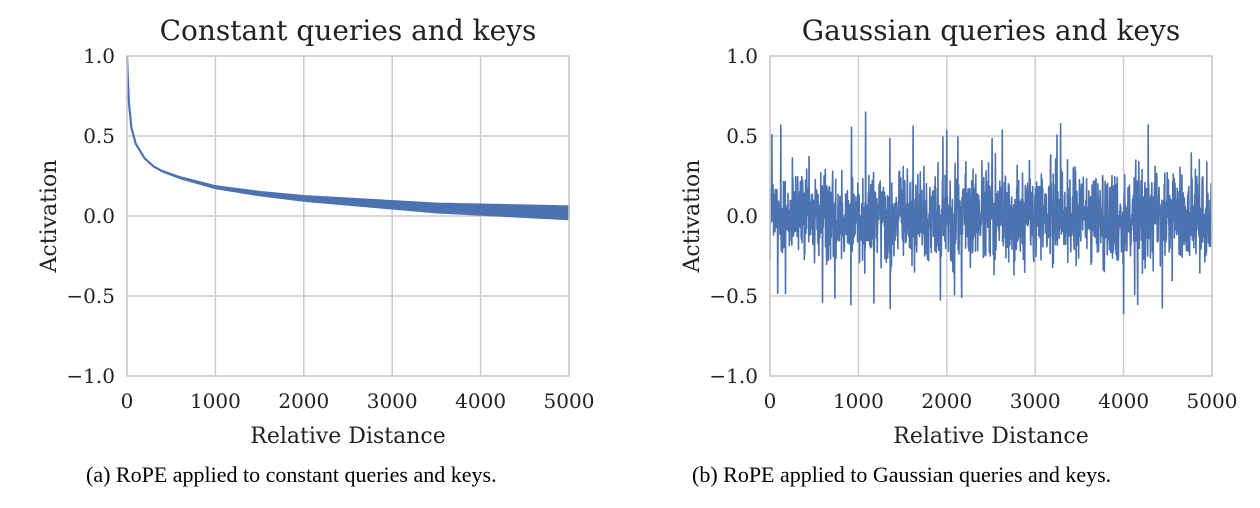  I want to click on chart-title: Constant queries and keys, so click(348, 30).